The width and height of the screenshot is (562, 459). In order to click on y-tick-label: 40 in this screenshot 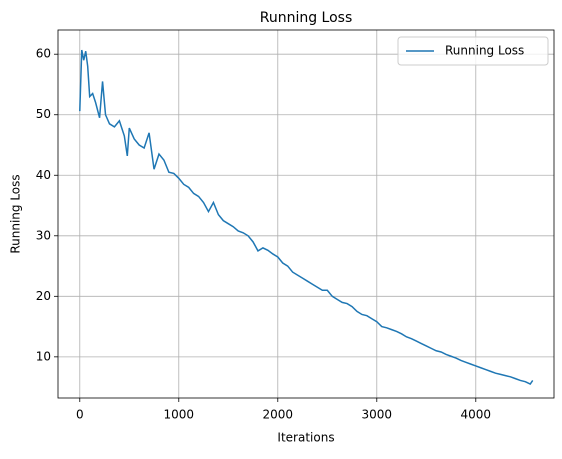, I will do `click(43, 175)`.